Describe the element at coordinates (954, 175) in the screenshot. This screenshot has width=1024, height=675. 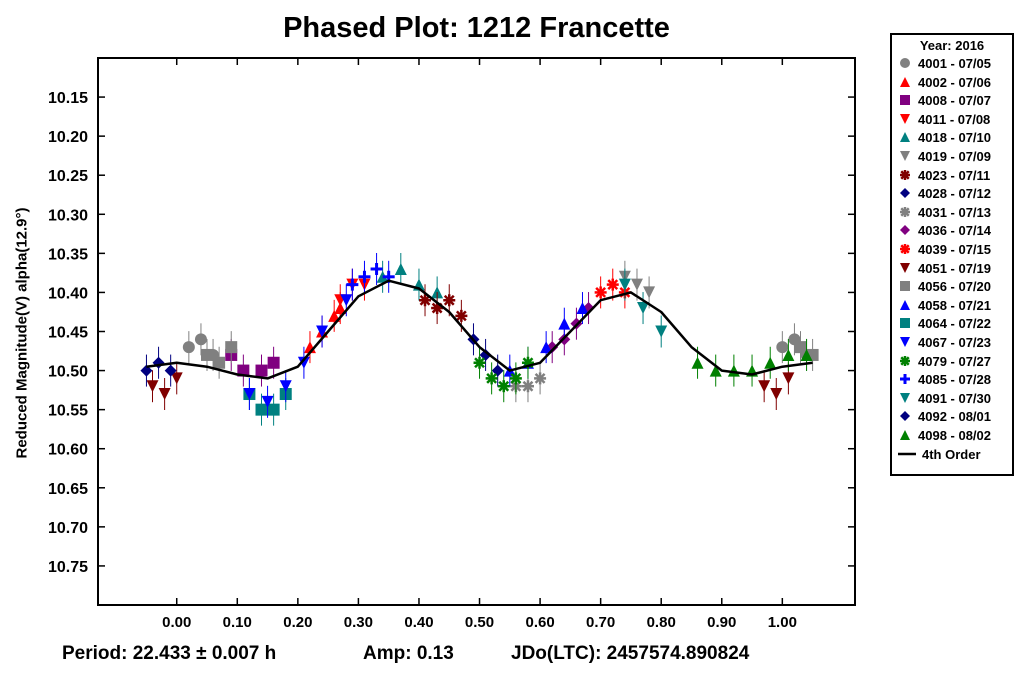
I see `legend-label: 4023 - 07/11` at that location.